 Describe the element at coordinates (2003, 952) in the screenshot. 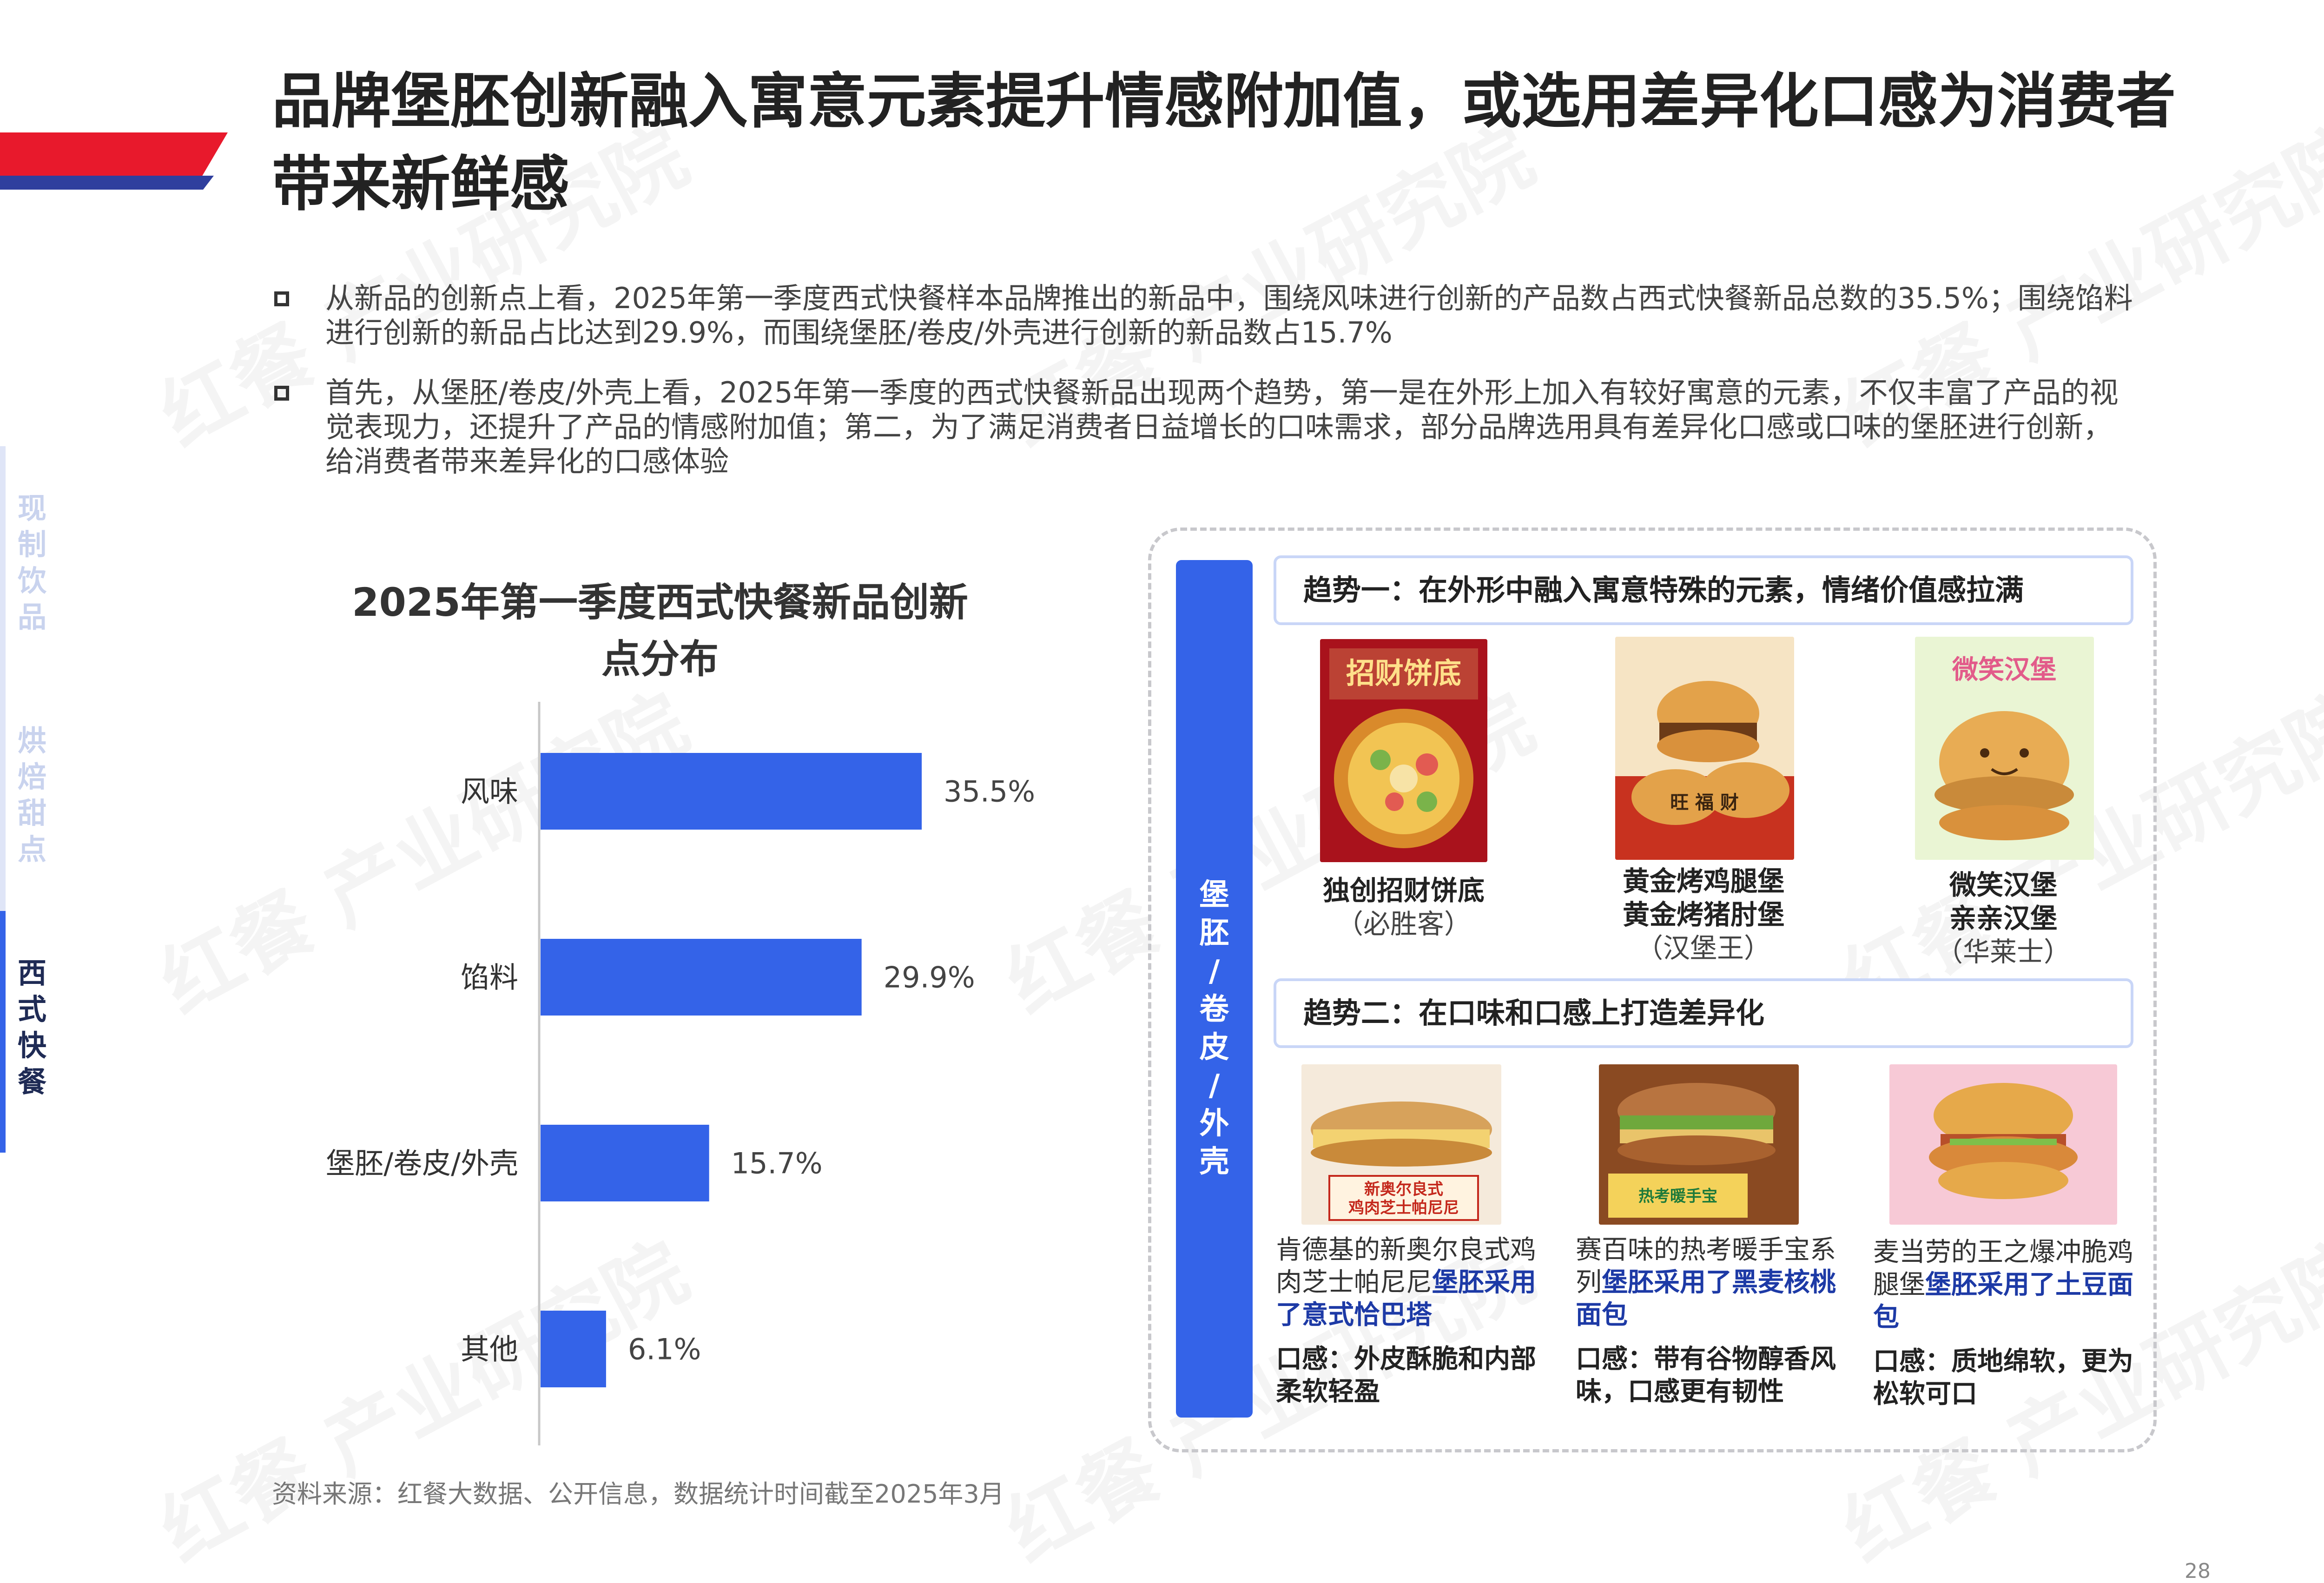

I see `product-brand: （华莱士）` at that location.